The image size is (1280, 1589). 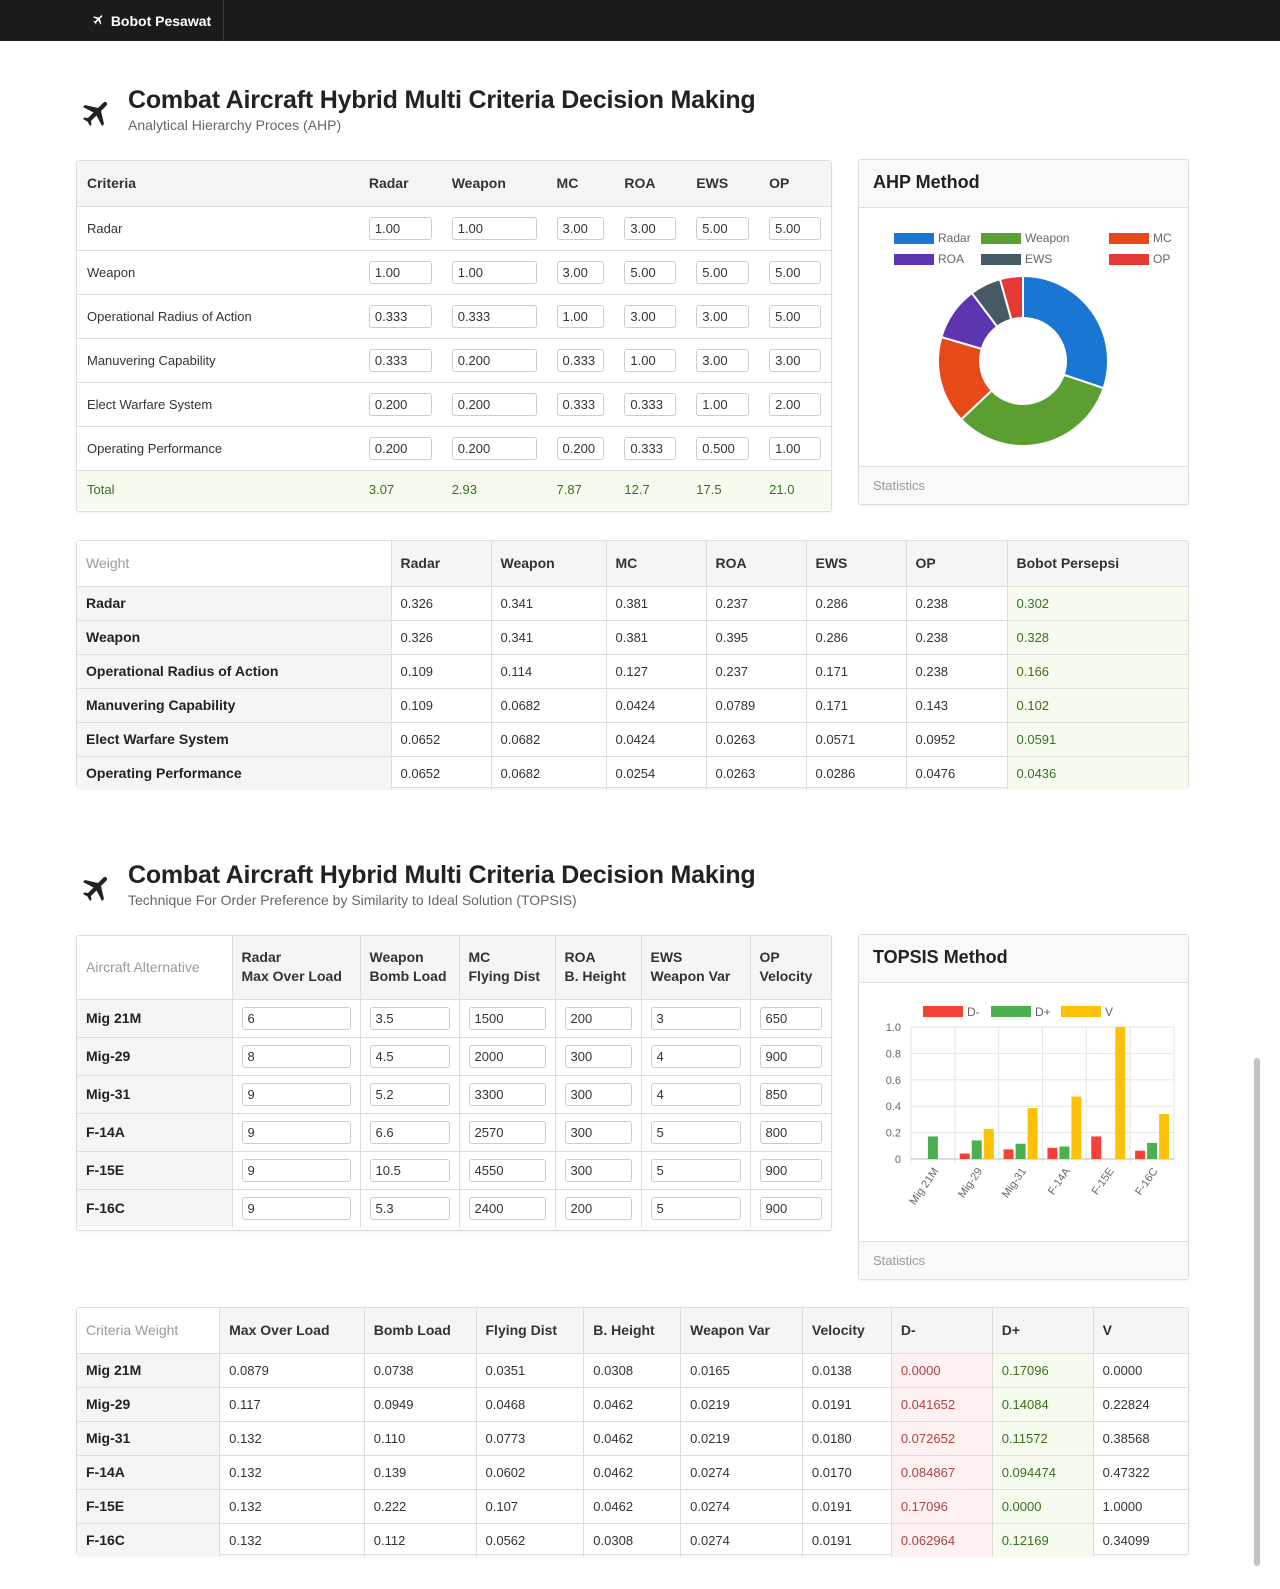 I want to click on airplane-icon, so click(x=97, y=109).